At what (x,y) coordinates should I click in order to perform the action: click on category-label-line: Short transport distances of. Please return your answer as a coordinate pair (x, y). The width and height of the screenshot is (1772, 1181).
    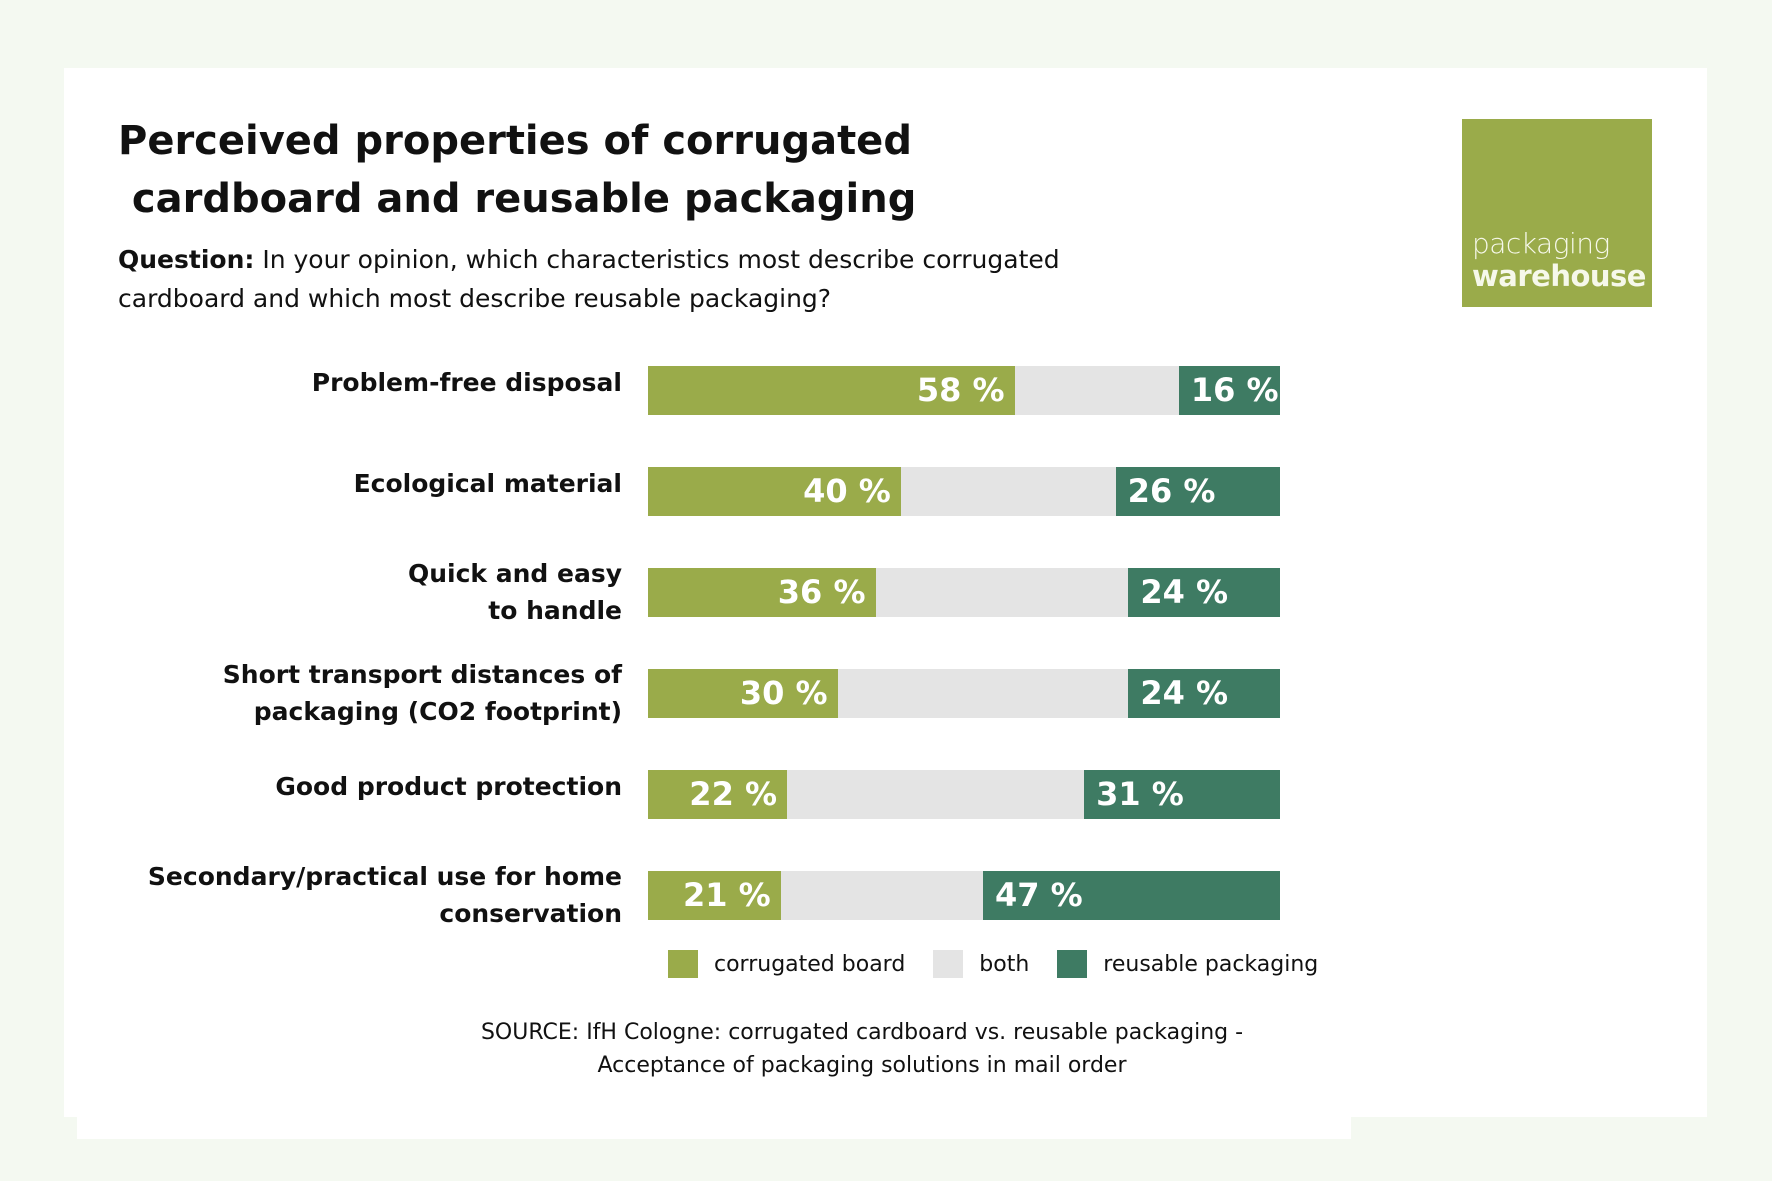
    Looking at the image, I should click on (422, 674).